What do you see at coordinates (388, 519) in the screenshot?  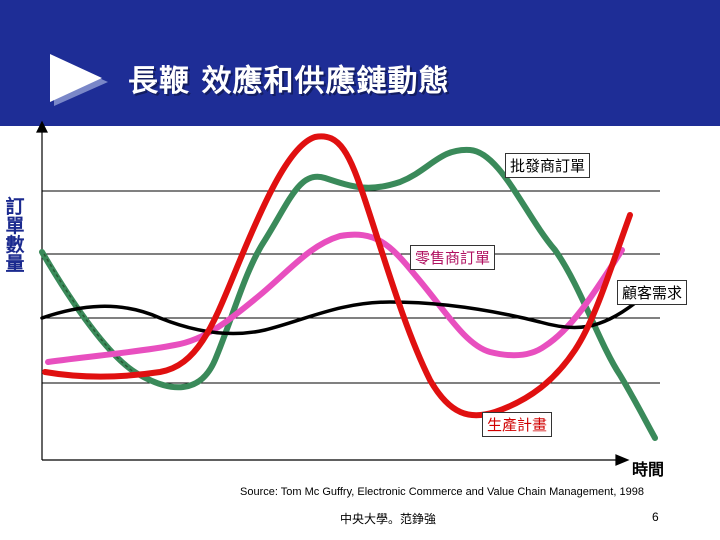 I see `footer-affiliation: 中央大學。范錚強` at bounding box center [388, 519].